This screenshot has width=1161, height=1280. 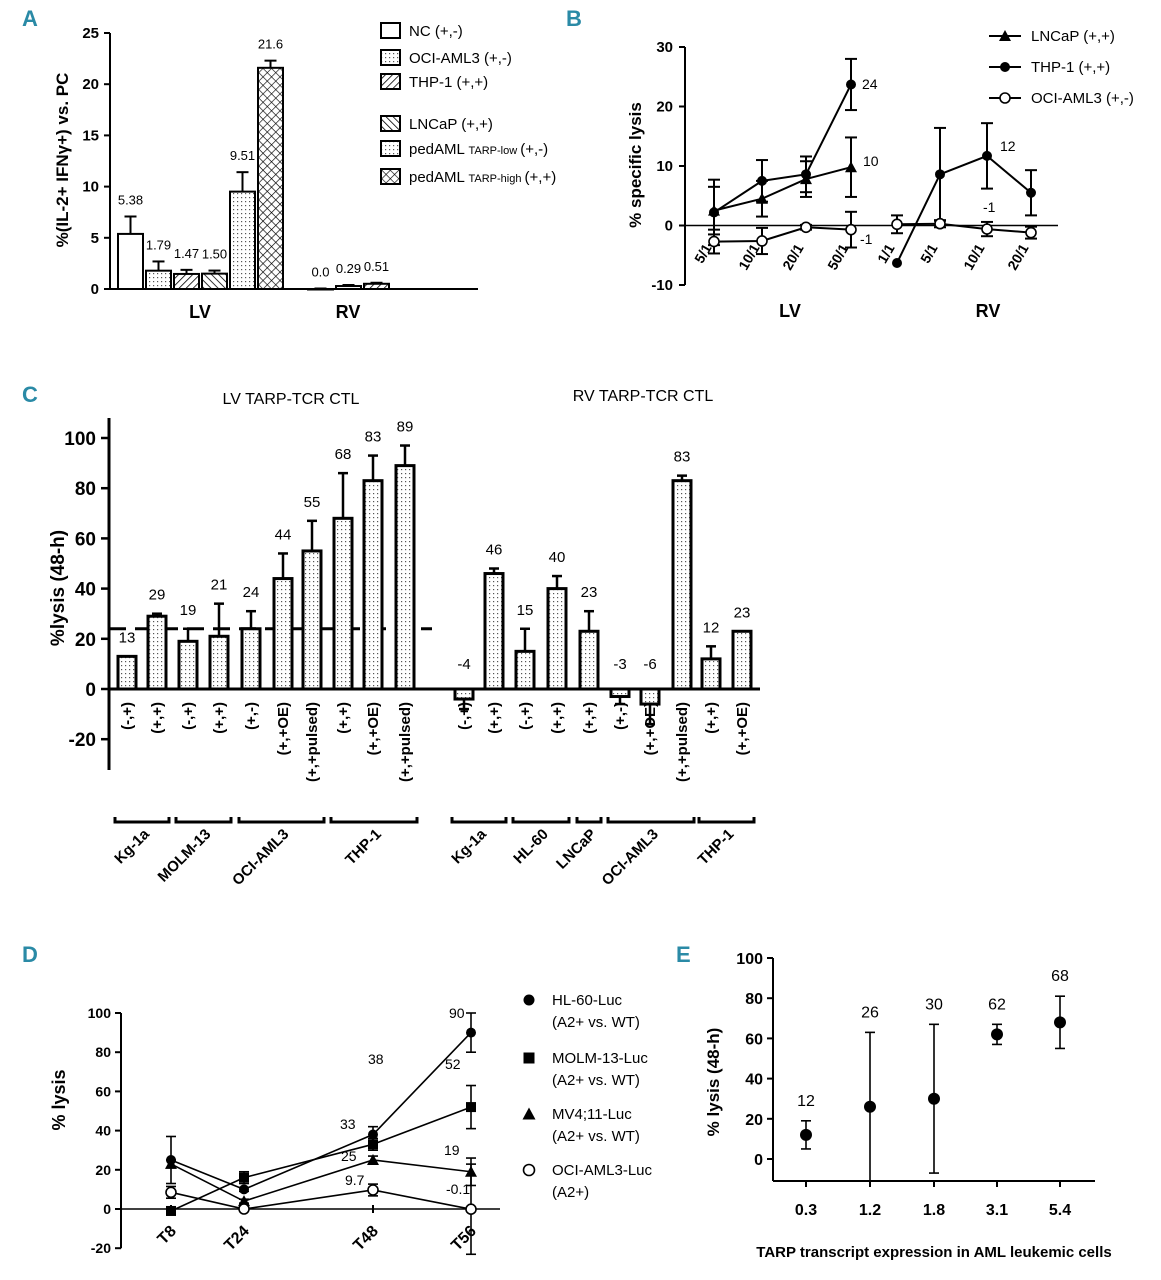 I want to click on c-ytick-label: 100, so click(x=80, y=439).